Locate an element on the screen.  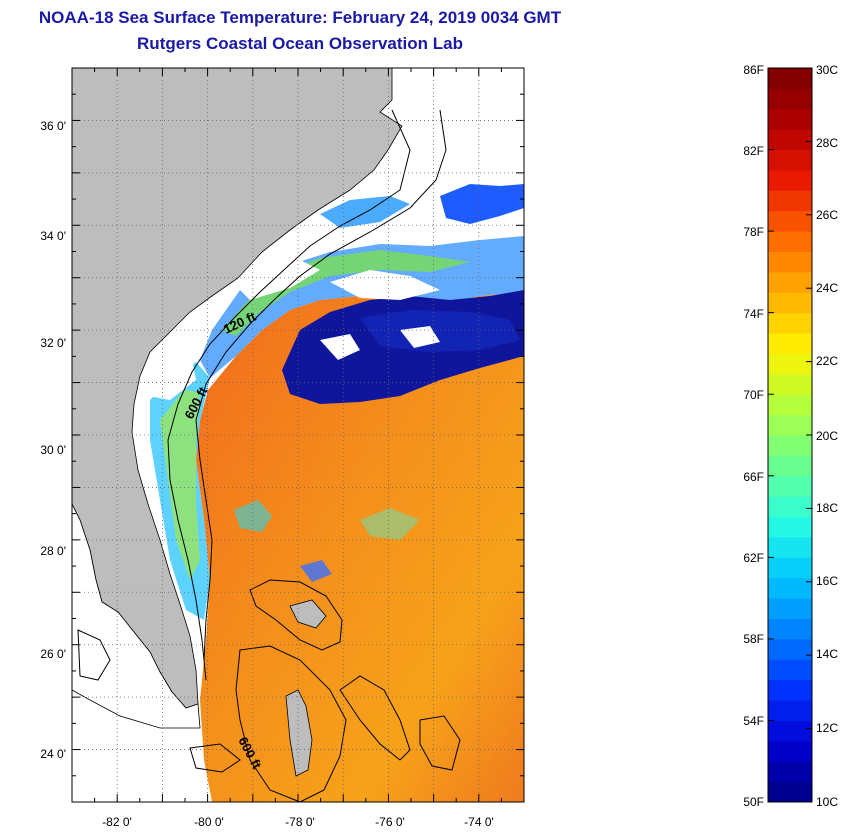
land-outline is located at coordinates (136, 616).